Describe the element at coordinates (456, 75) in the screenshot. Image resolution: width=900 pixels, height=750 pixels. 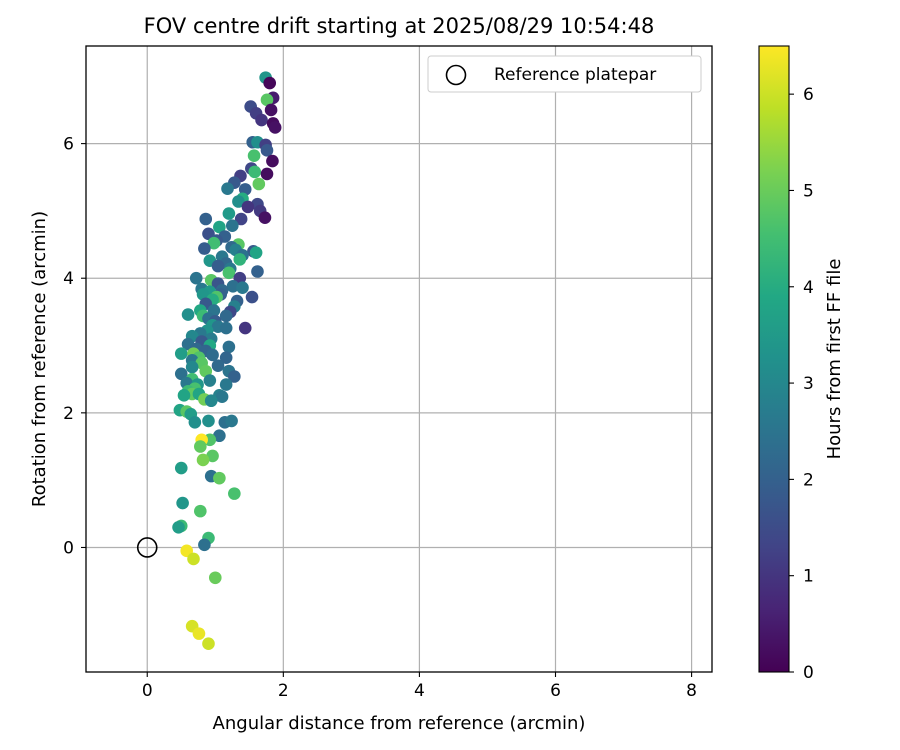
I see `legend-marker-icon` at that location.